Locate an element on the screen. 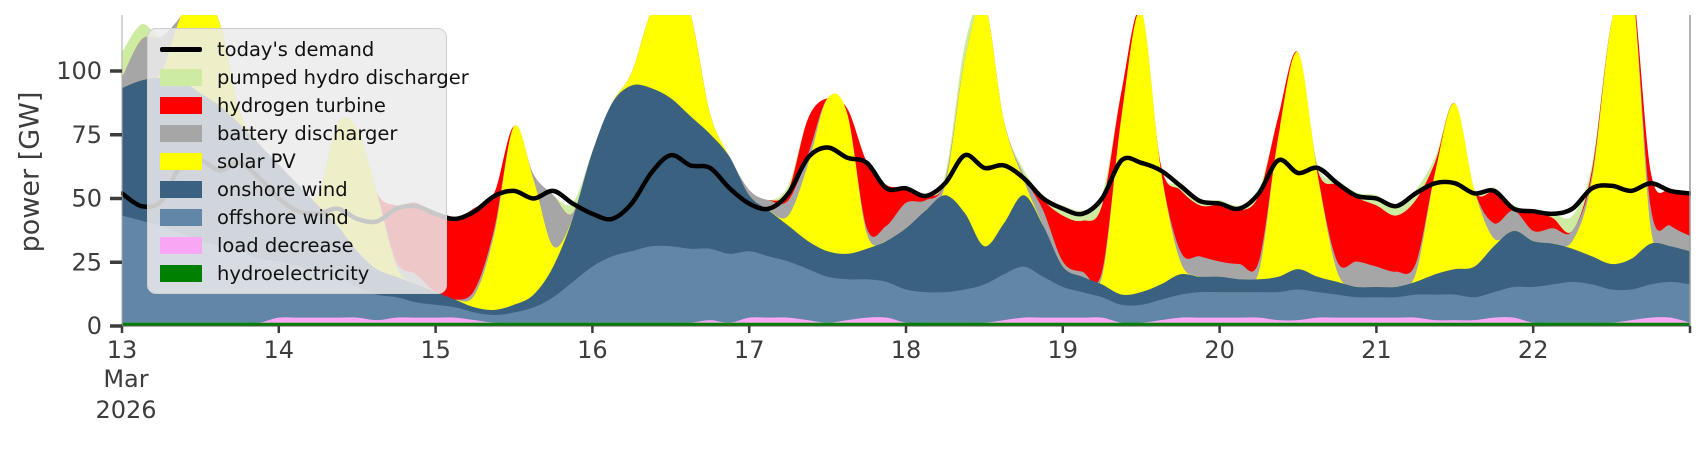 The height and width of the screenshot is (460, 1706). legend-item-pumped-hydro-discharger: pumped hydro discharger is located at coordinates (314, 77).